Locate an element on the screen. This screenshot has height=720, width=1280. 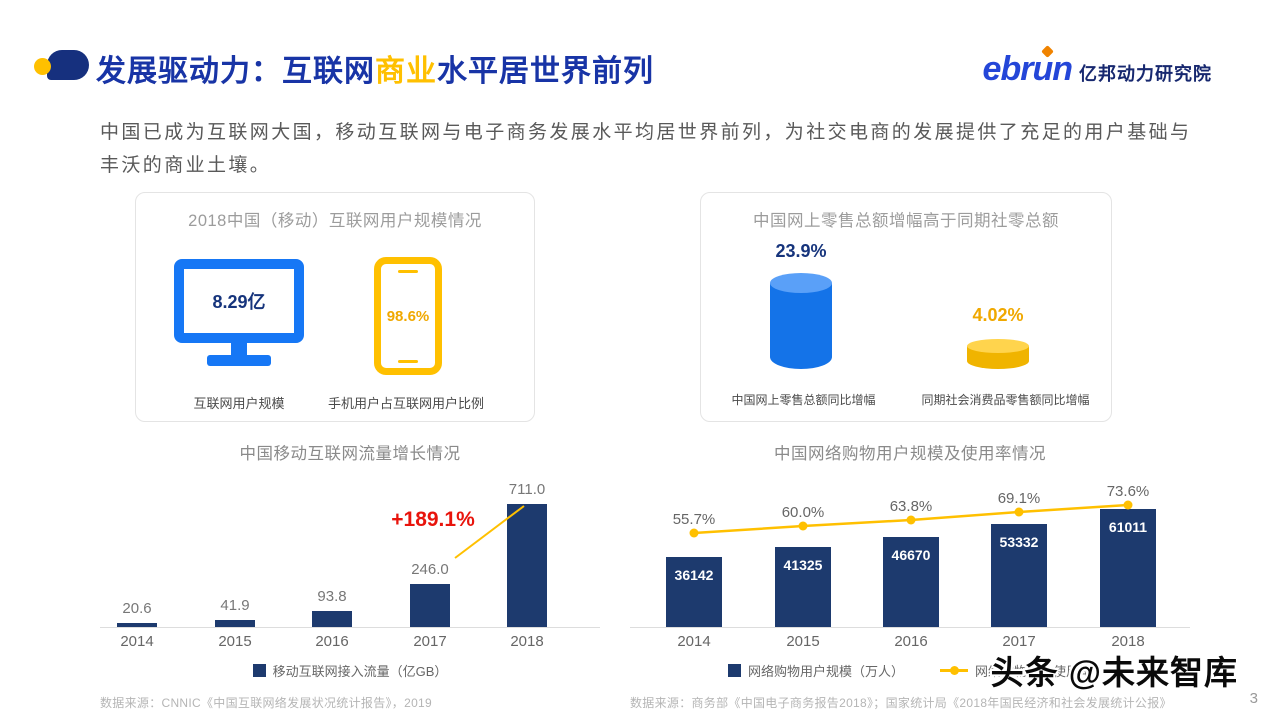
mobile-ratio-value: 98.6% is located at coordinates (408, 316).